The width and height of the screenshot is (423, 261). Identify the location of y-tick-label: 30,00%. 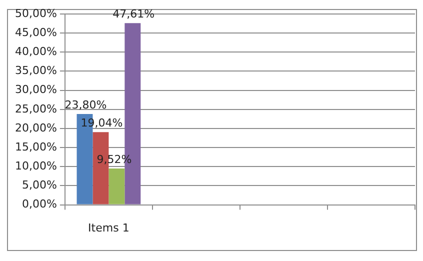
(35, 89).